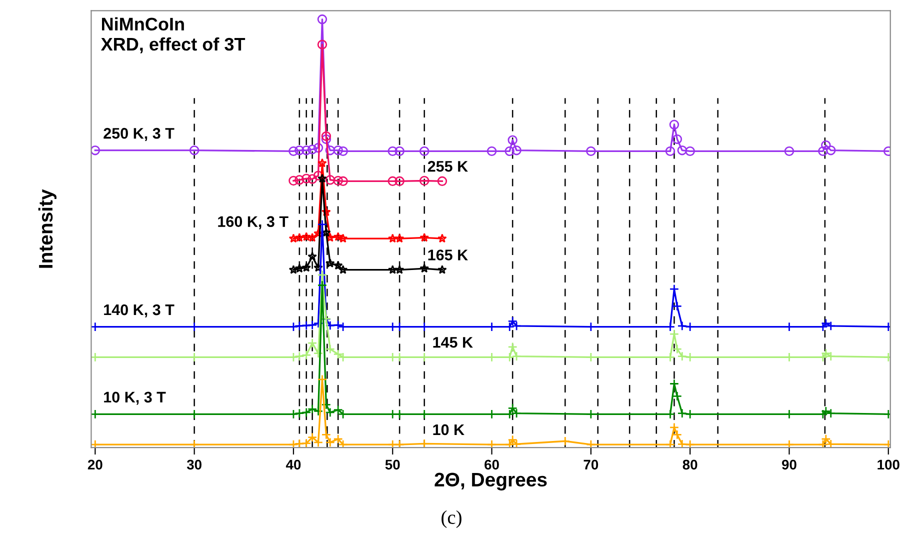 This screenshot has width=903, height=536. Describe the element at coordinates (690, 465) in the screenshot. I see `x-tick-label: 80` at that location.